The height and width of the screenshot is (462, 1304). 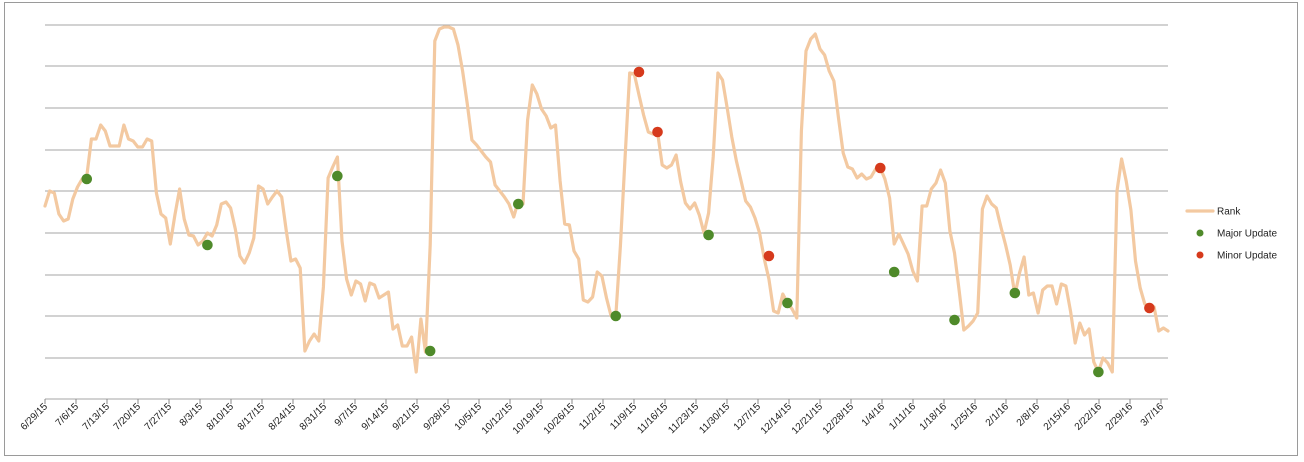 I want to click on x-tick-label: 8/17/15, so click(x=252, y=417).